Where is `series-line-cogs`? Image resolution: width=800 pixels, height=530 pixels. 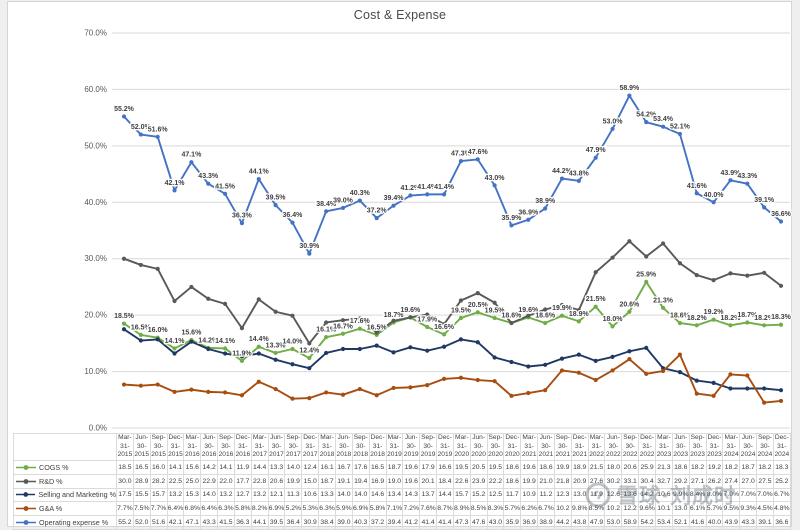 series-line-cogs is located at coordinates (452, 321).